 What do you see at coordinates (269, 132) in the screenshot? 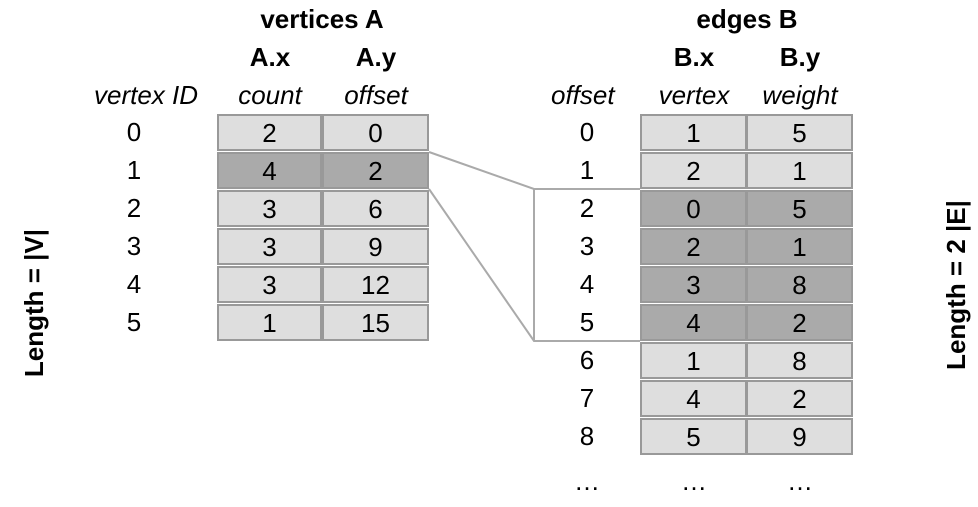
I see `vertex-count-cell: 2` at bounding box center [269, 132].